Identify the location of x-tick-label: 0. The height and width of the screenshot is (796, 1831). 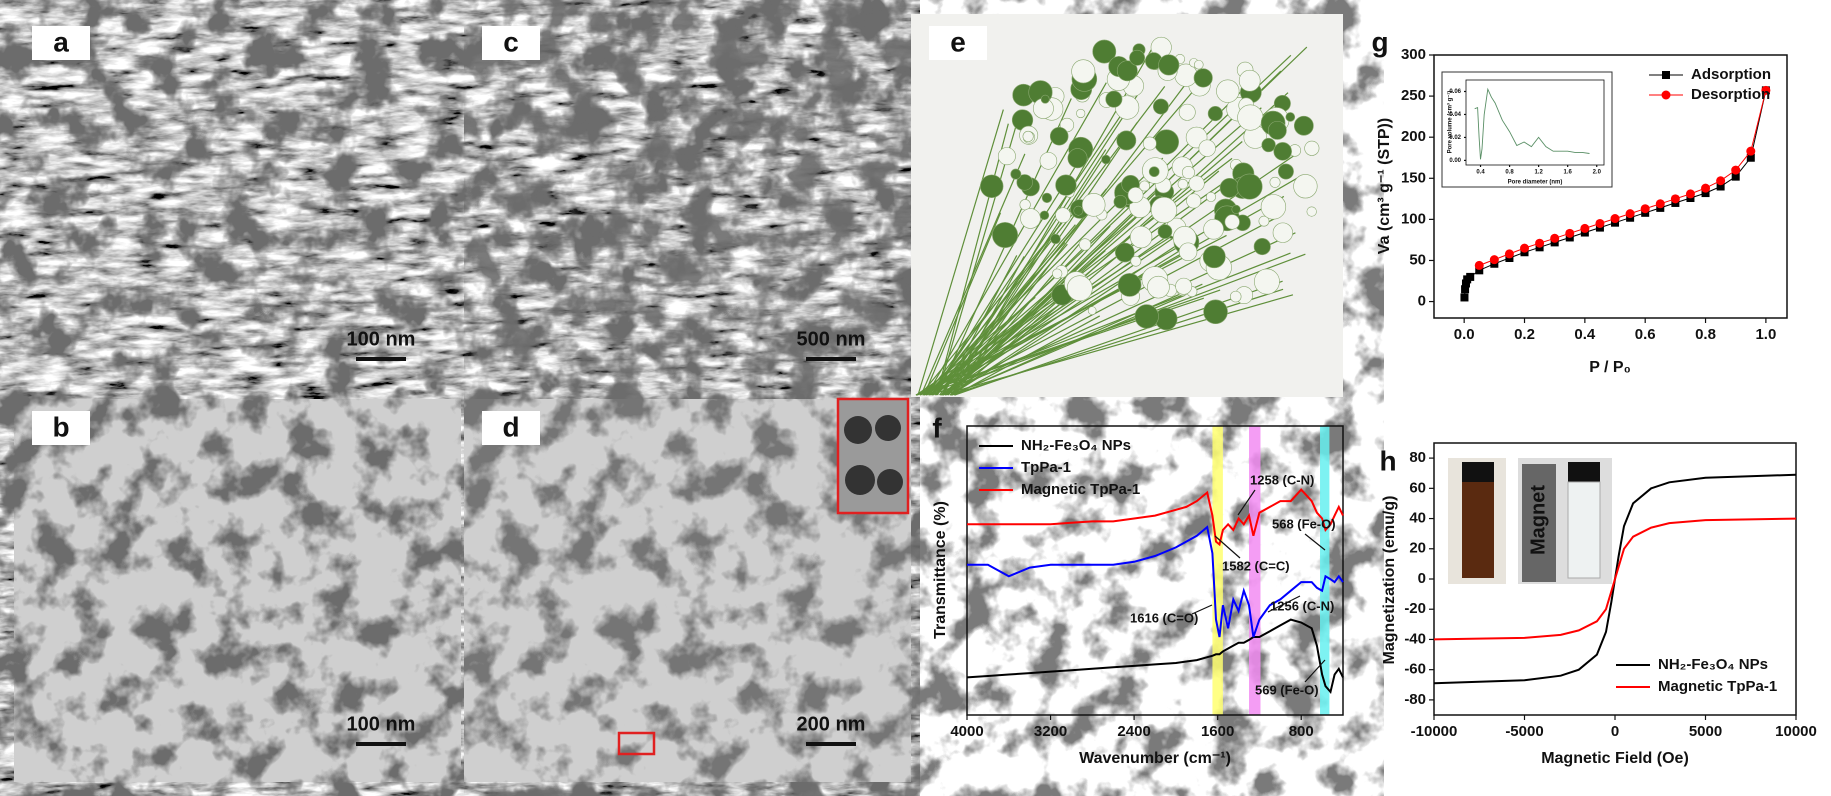
(1615, 731).